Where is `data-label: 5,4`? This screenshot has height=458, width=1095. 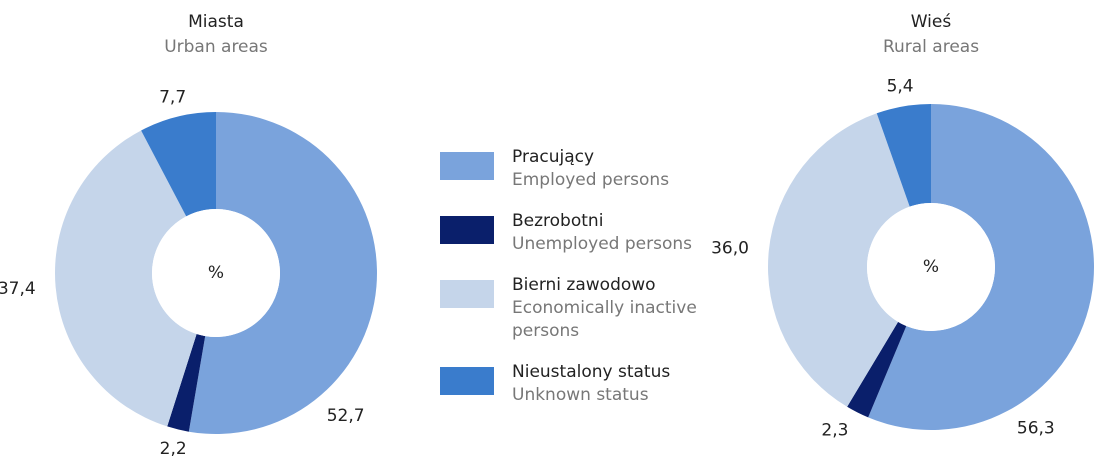
data-label: 5,4 is located at coordinates (900, 87).